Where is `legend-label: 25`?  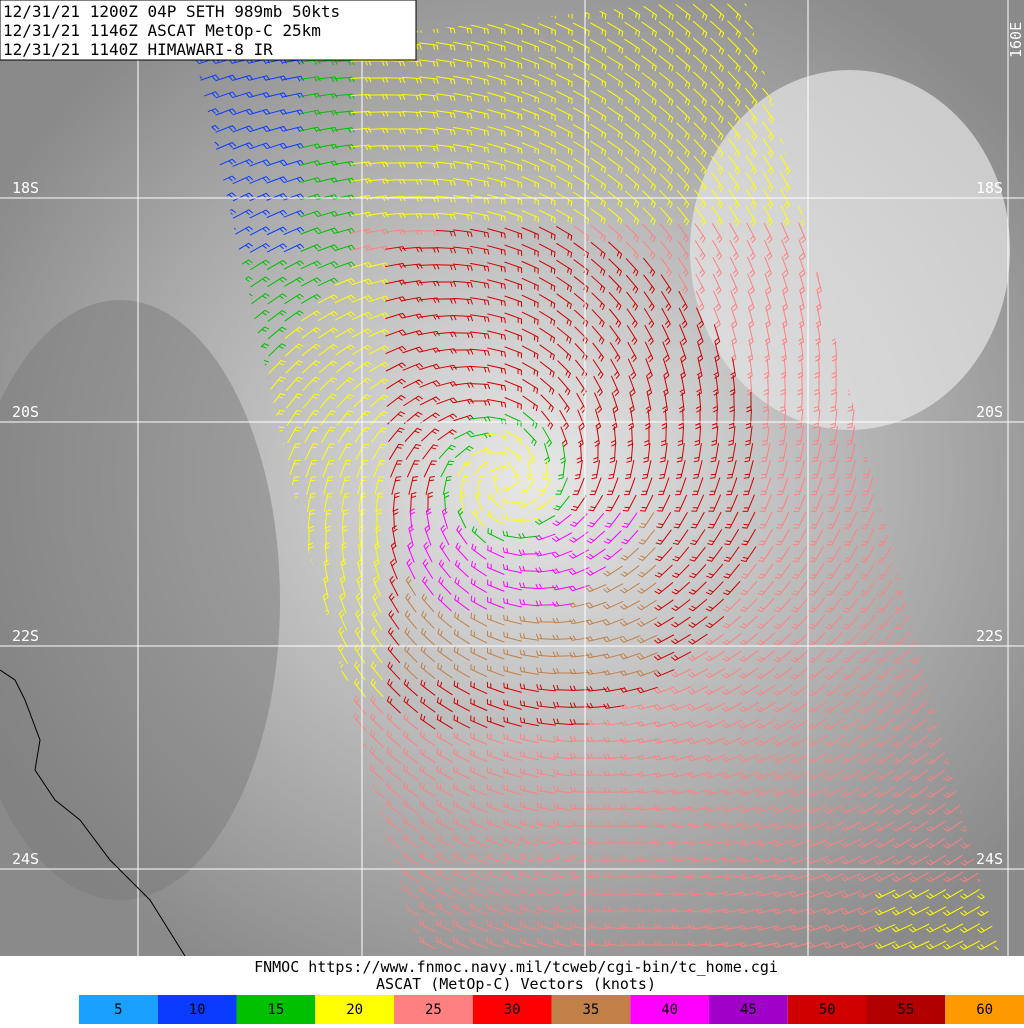
legend-label: 25 is located at coordinates (433, 1010).